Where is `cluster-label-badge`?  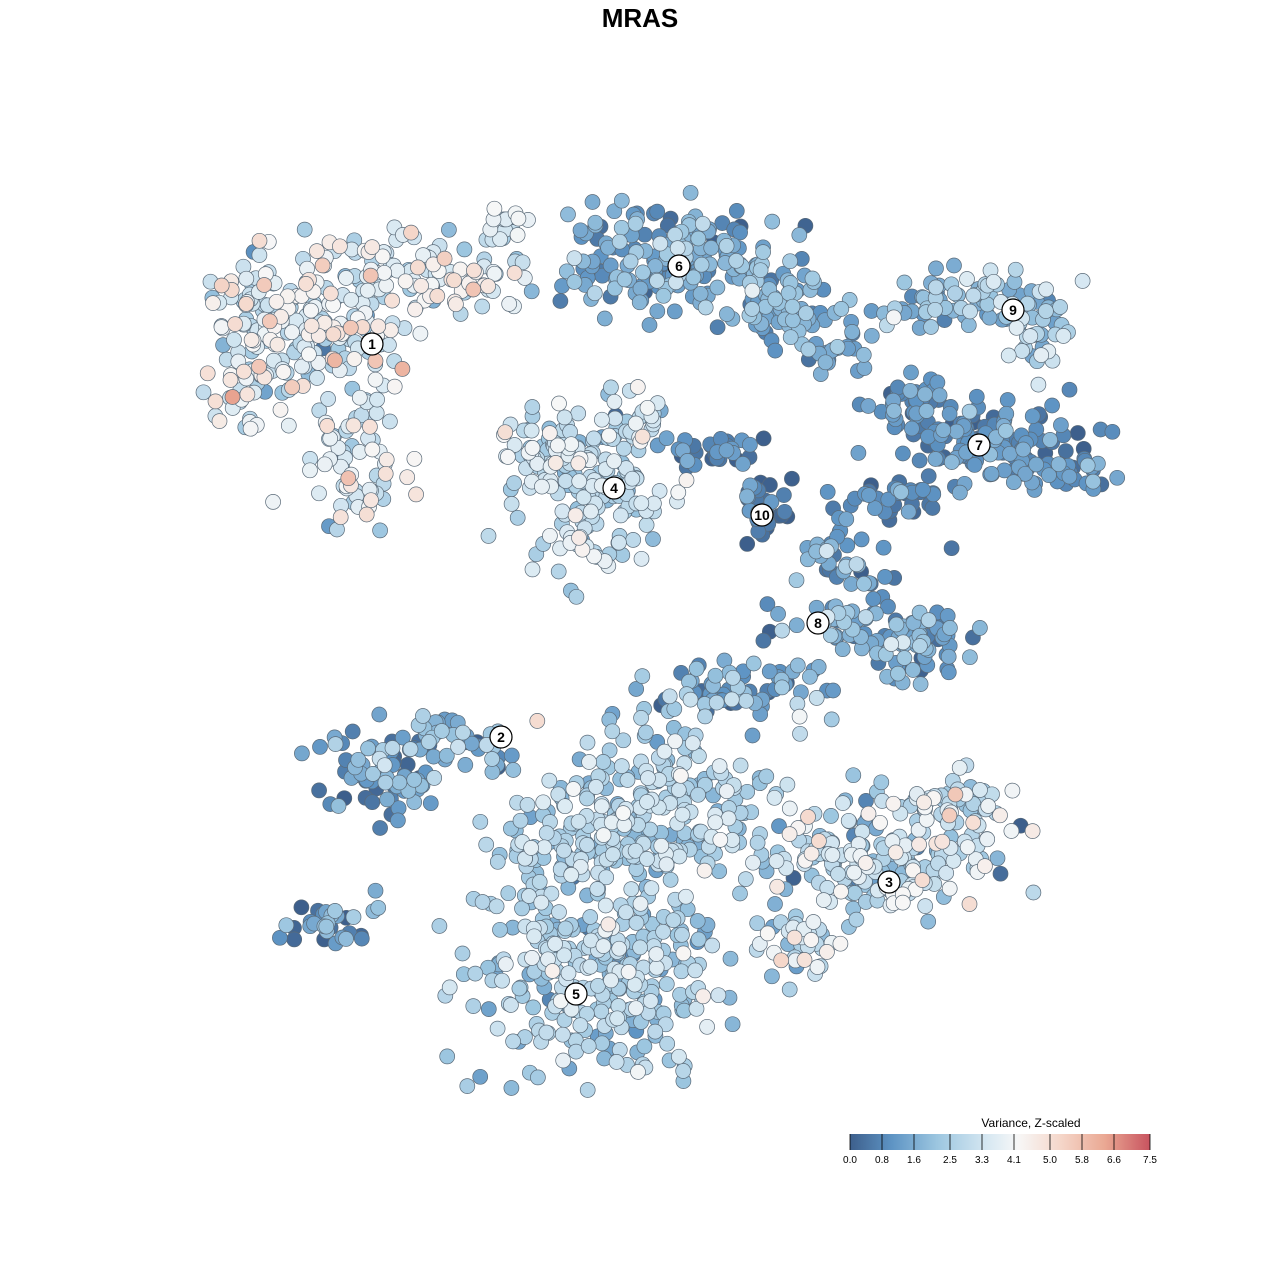
cluster-label-badge is located at coordinates (1013, 310).